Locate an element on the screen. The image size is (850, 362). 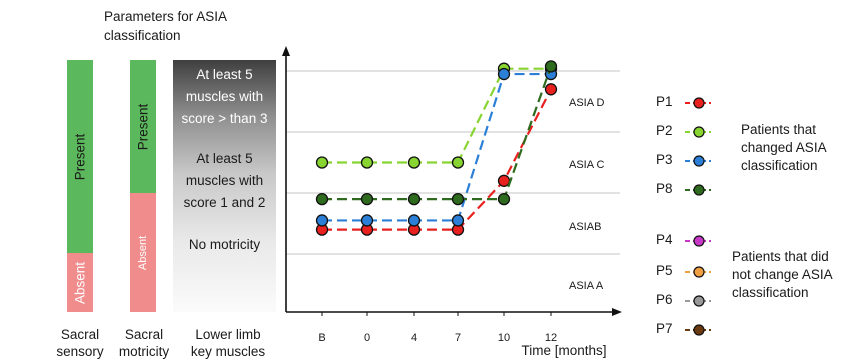
legend-dot-p5 is located at coordinates (699, 272).